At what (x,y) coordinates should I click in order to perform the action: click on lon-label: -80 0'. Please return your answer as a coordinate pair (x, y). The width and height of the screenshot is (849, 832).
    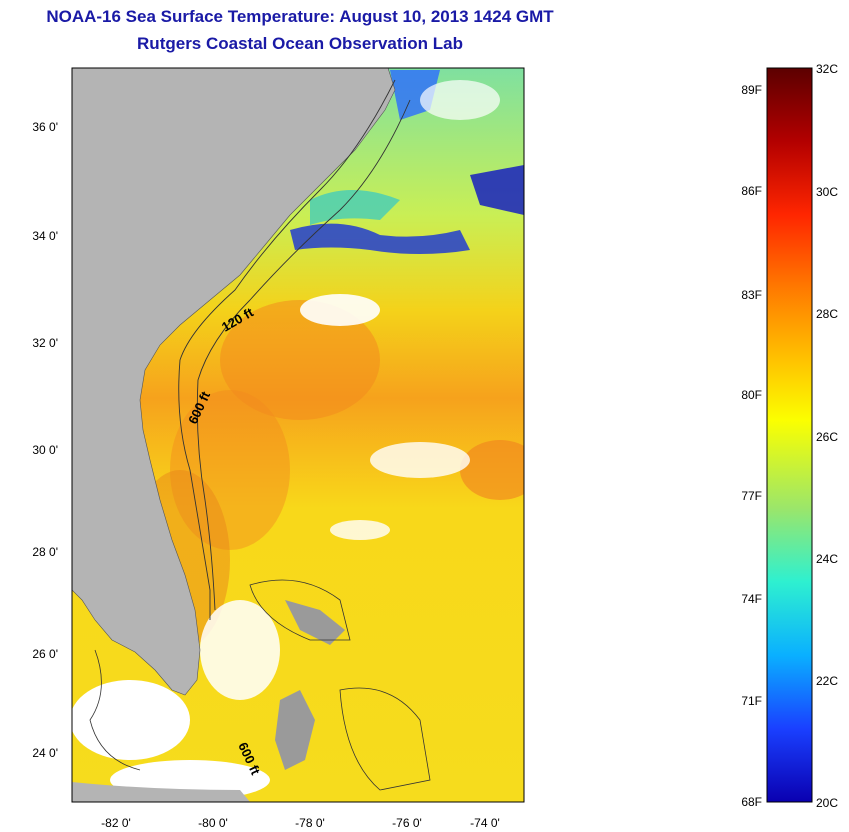
    Looking at the image, I should click on (213, 823).